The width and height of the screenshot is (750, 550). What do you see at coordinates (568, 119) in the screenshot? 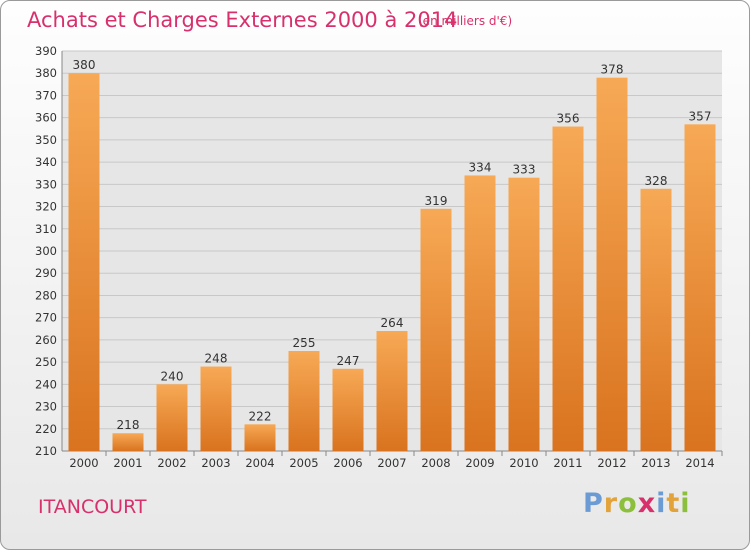
I see `data-label: 356` at bounding box center [568, 119].